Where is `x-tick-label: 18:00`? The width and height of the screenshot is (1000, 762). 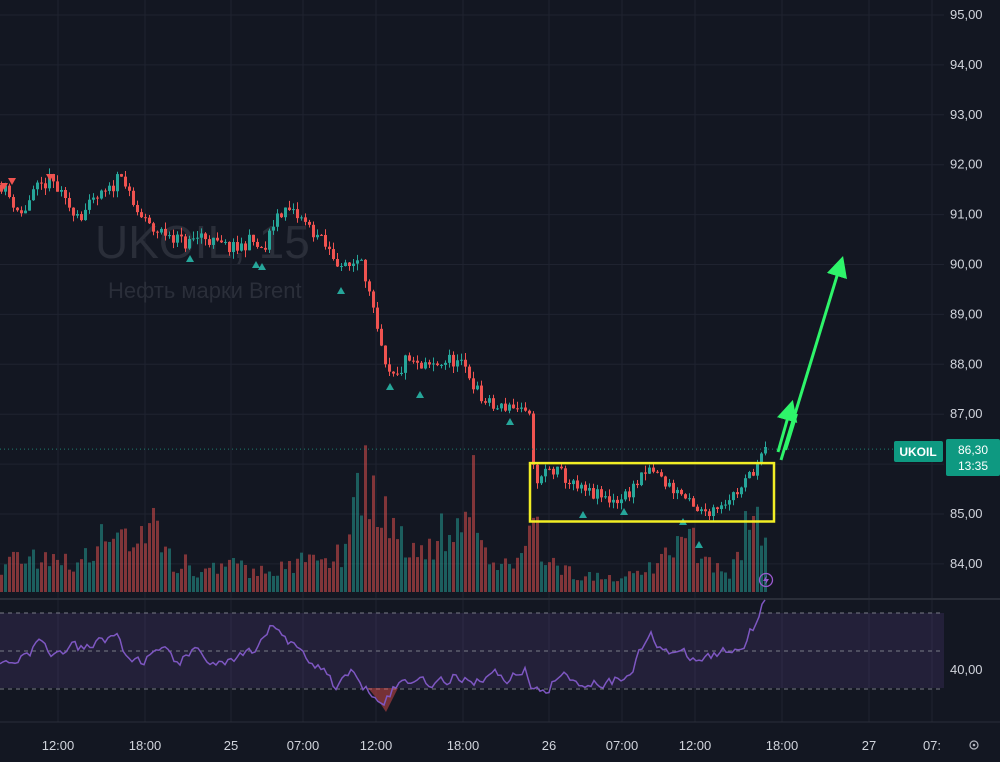
x-tick-label: 18:00 is located at coordinates (463, 745).